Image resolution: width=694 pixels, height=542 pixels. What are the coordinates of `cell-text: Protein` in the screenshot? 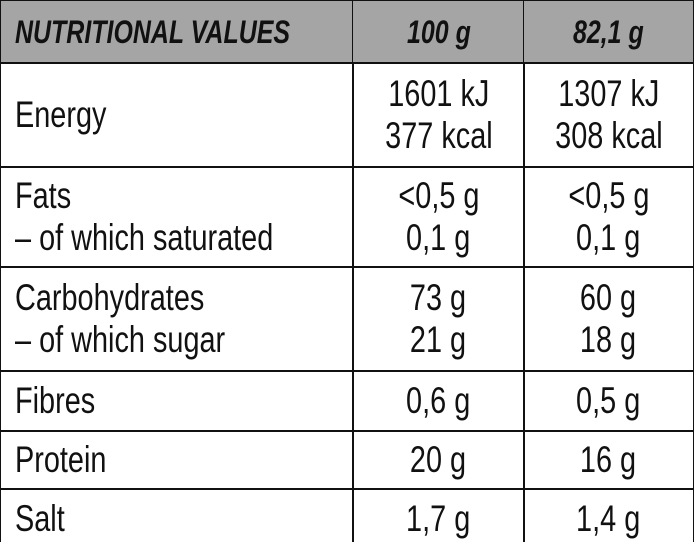 It's located at (73, 460).